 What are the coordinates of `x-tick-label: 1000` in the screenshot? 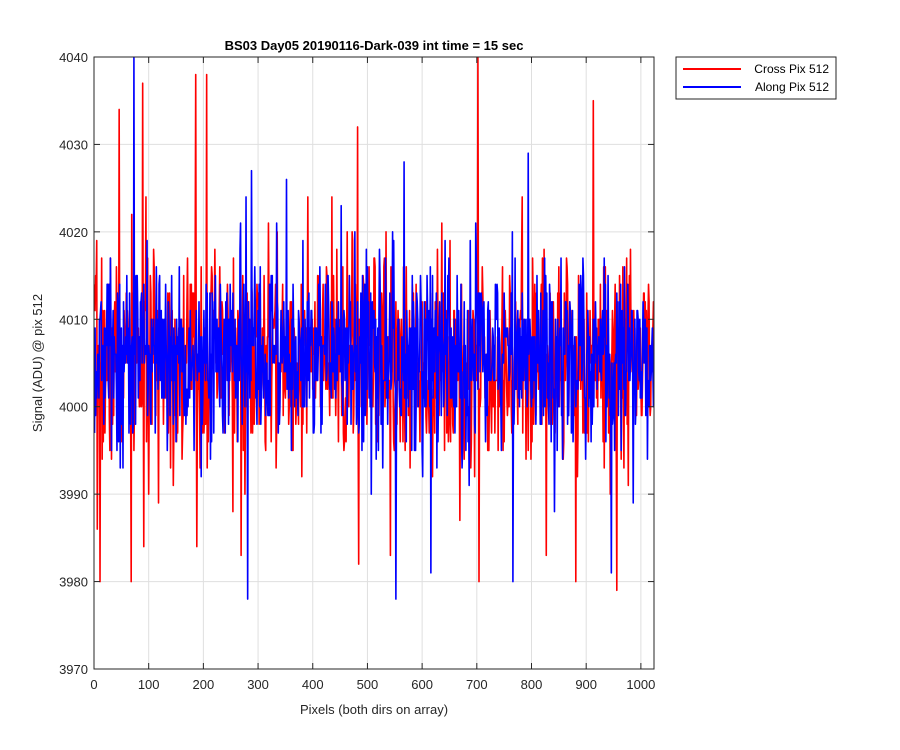 It's located at (640, 684).